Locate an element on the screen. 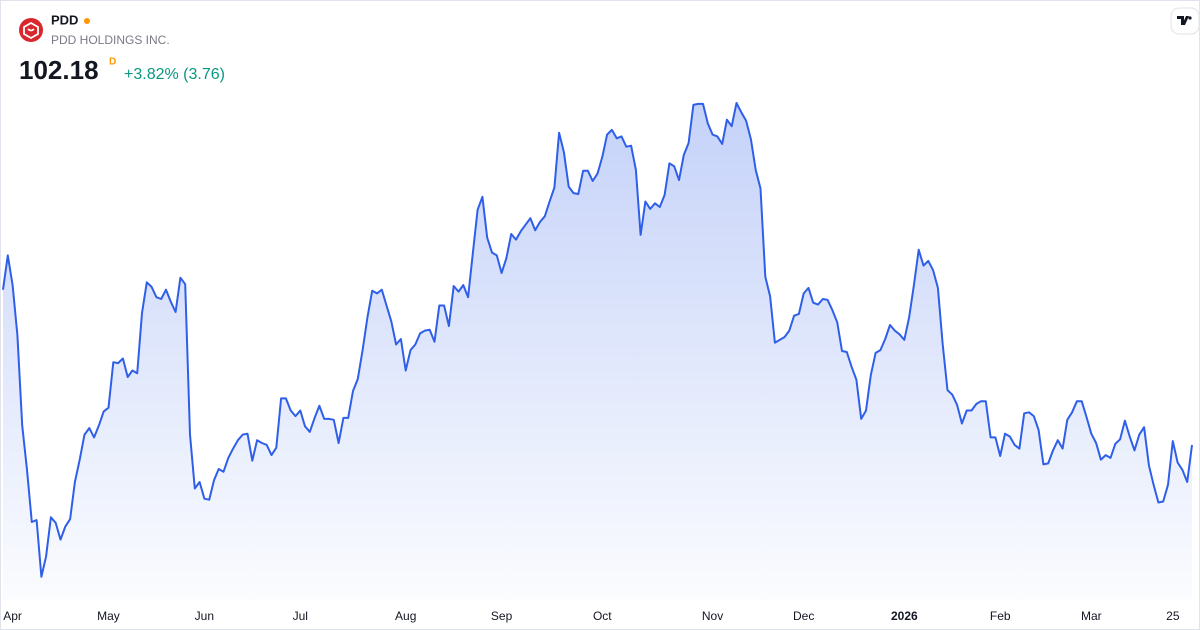  x-tick-label: 25 is located at coordinates (1173, 616).